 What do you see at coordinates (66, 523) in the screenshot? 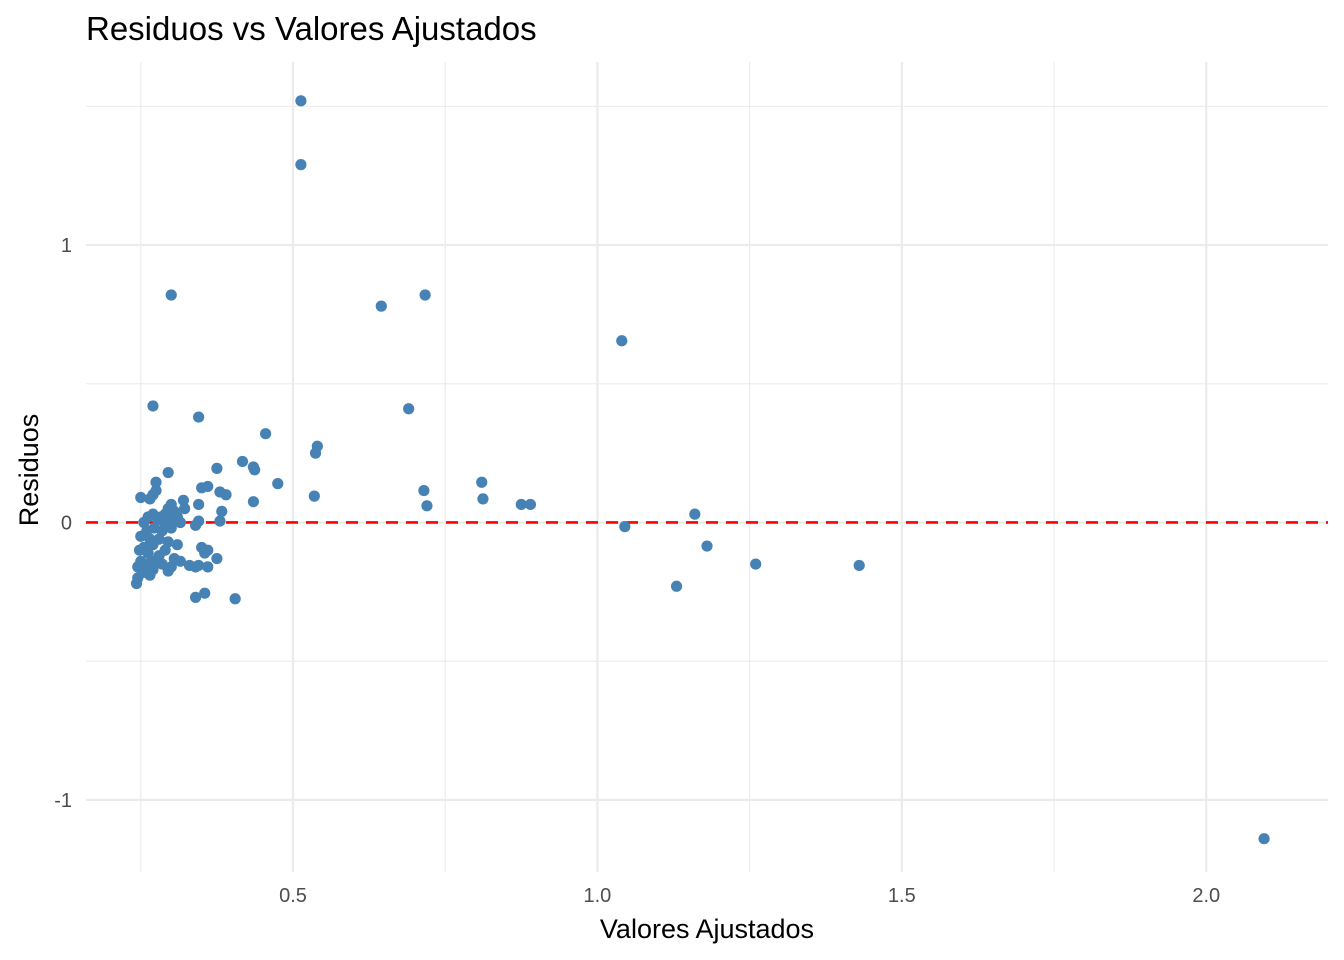
I see `y-tick-label-1: 0` at bounding box center [66, 523].